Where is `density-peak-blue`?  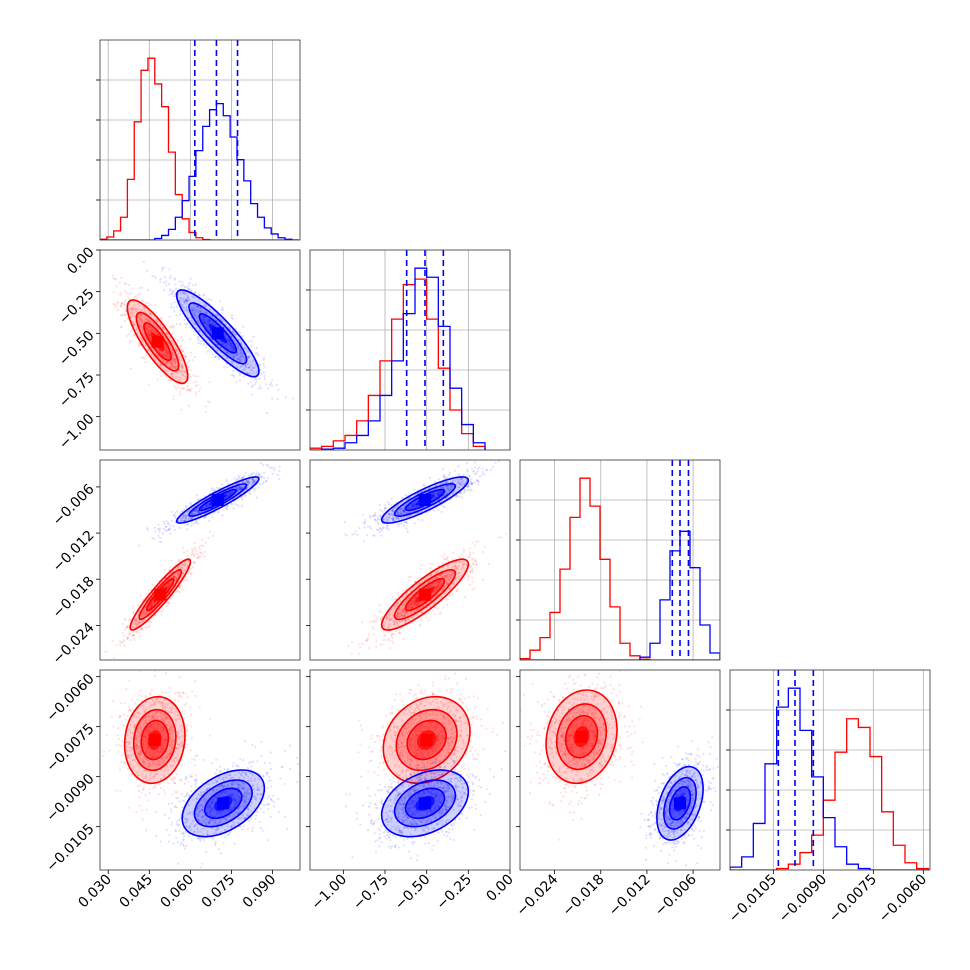
density-peak-blue is located at coordinates (217, 333).